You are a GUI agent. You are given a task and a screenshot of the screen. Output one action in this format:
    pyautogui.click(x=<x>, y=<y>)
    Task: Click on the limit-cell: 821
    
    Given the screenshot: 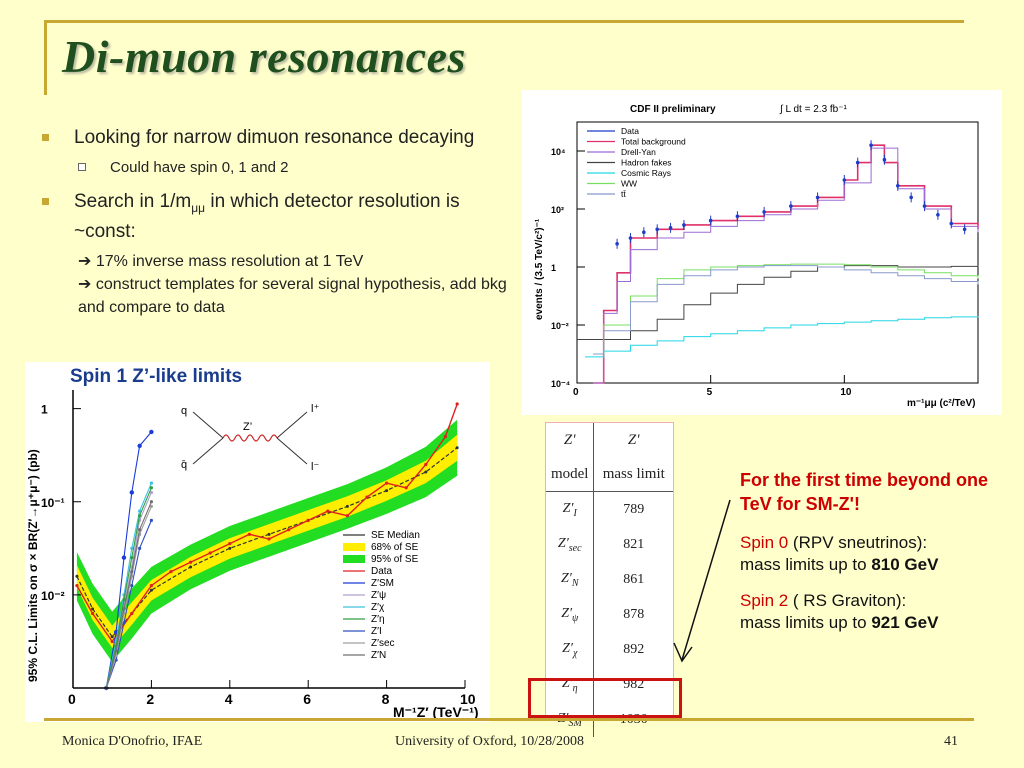 What is the action you would take?
    pyautogui.click(x=634, y=544)
    